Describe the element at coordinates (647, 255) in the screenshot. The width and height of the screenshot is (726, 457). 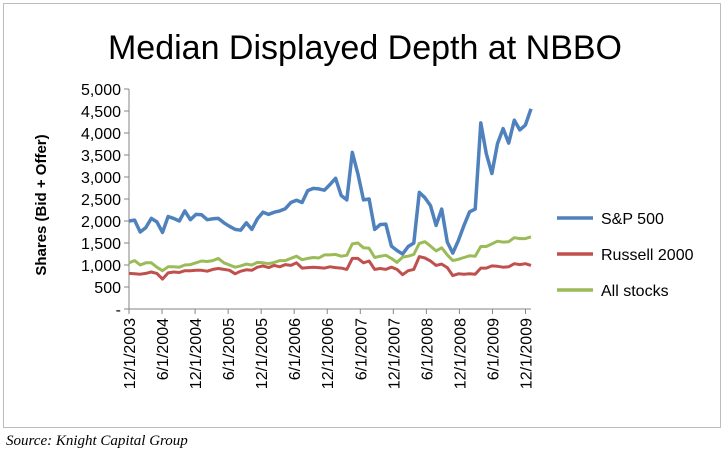
I see `legend-label-russell-2000: Russell 2000` at that location.